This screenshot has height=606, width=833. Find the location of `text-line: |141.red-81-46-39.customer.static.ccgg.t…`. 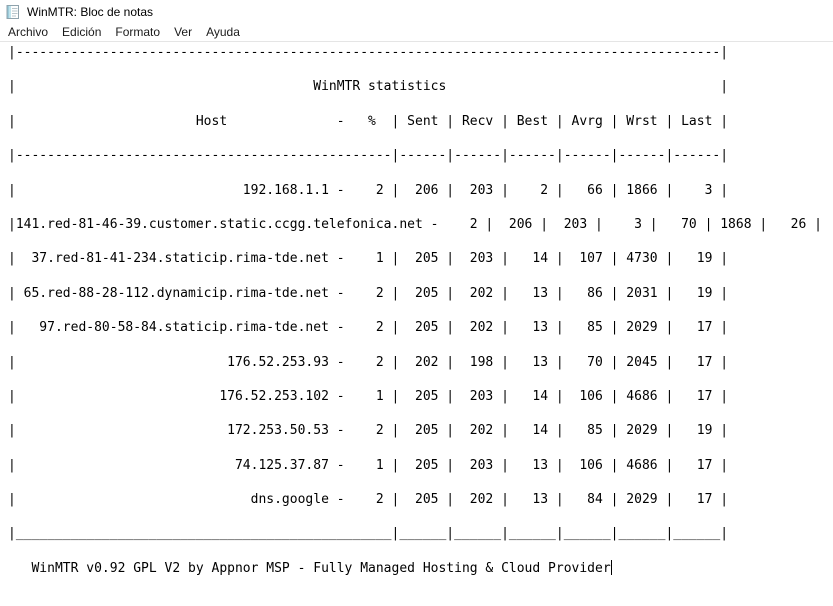

text-line: |141.red-81-46-39.customer.static.ccgg.t… is located at coordinates (415, 224).